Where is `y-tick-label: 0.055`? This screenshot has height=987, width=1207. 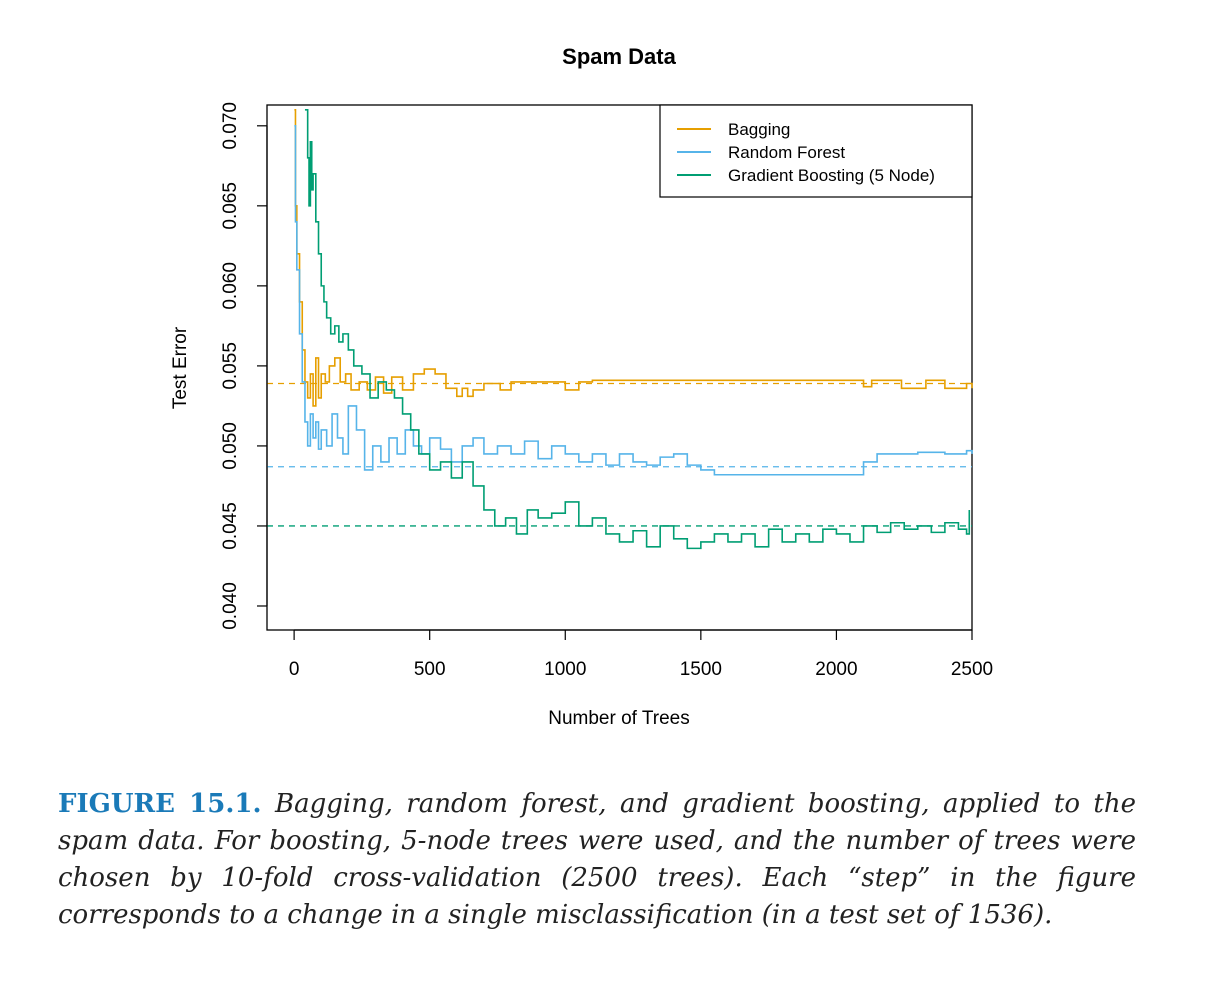 y-tick-label: 0.055 is located at coordinates (230, 366).